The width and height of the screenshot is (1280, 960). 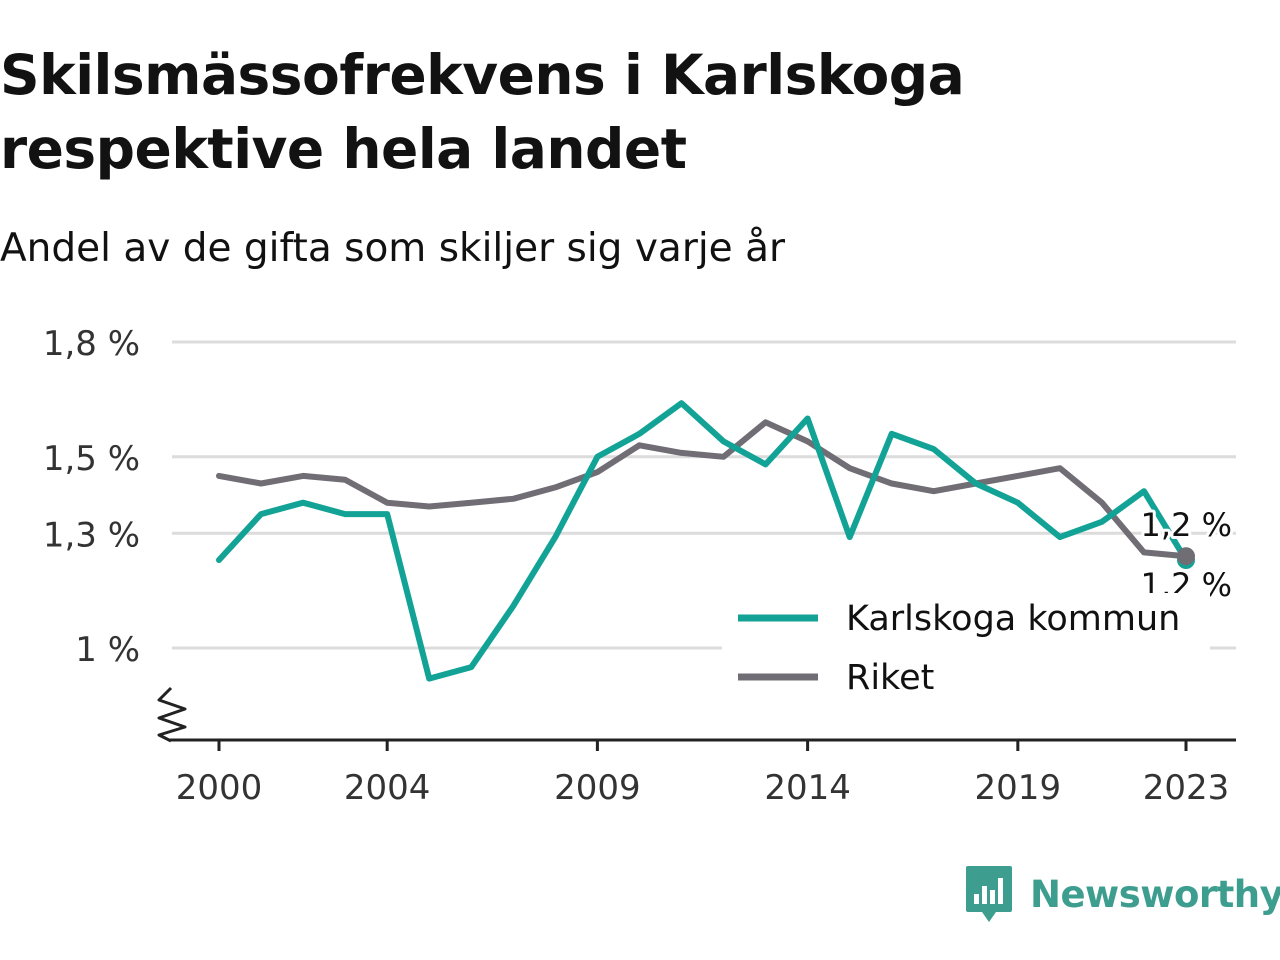 I want to click on legend-label: Riket, so click(x=890, y=678).